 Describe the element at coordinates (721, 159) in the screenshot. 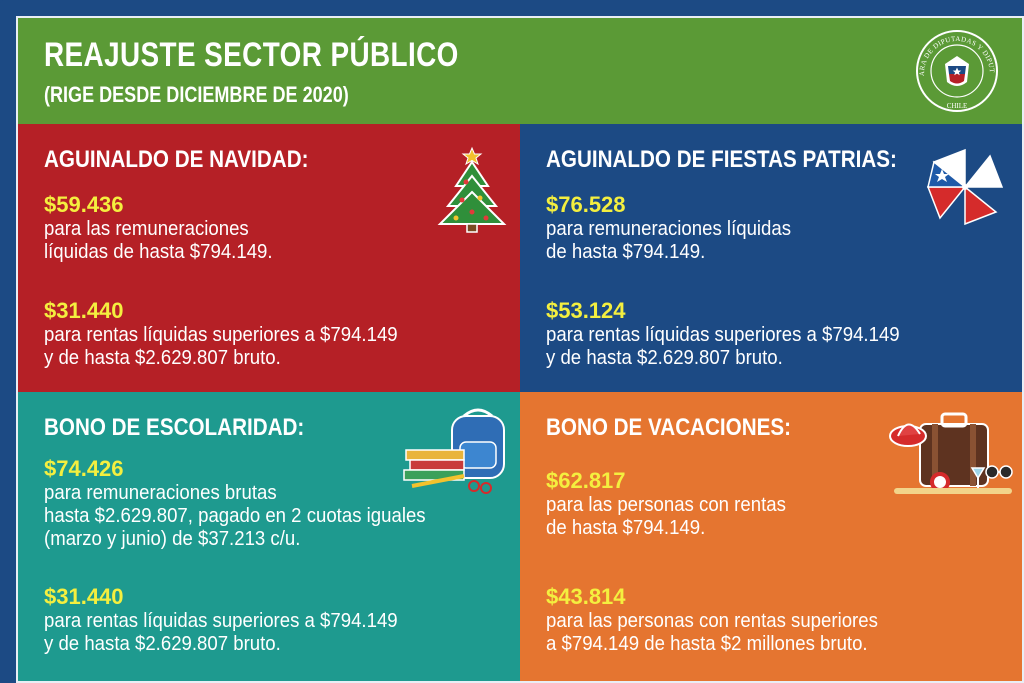

I see `panel-title: AGUINALDO DE FIESTAS PATRIAS:` at that location.